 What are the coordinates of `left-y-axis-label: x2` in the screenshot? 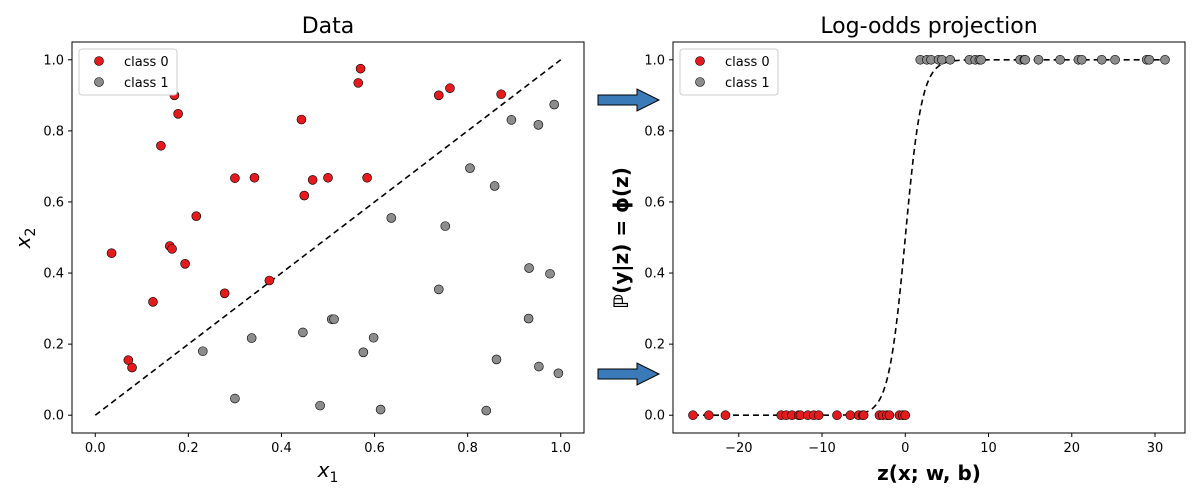 It's located at (25, 239).